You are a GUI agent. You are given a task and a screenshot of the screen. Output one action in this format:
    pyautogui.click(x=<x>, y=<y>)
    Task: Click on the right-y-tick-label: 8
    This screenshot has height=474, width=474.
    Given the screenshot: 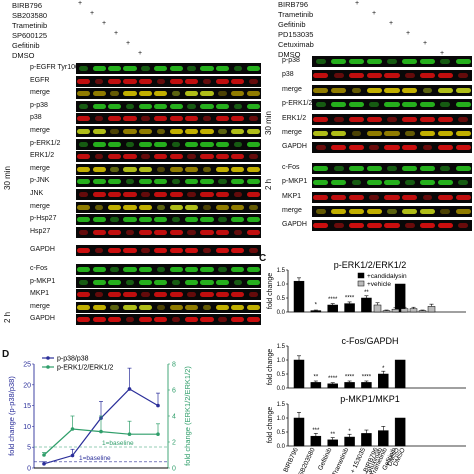 What is the action you would take?
    pyautogui.click(x=174, y=365)
    